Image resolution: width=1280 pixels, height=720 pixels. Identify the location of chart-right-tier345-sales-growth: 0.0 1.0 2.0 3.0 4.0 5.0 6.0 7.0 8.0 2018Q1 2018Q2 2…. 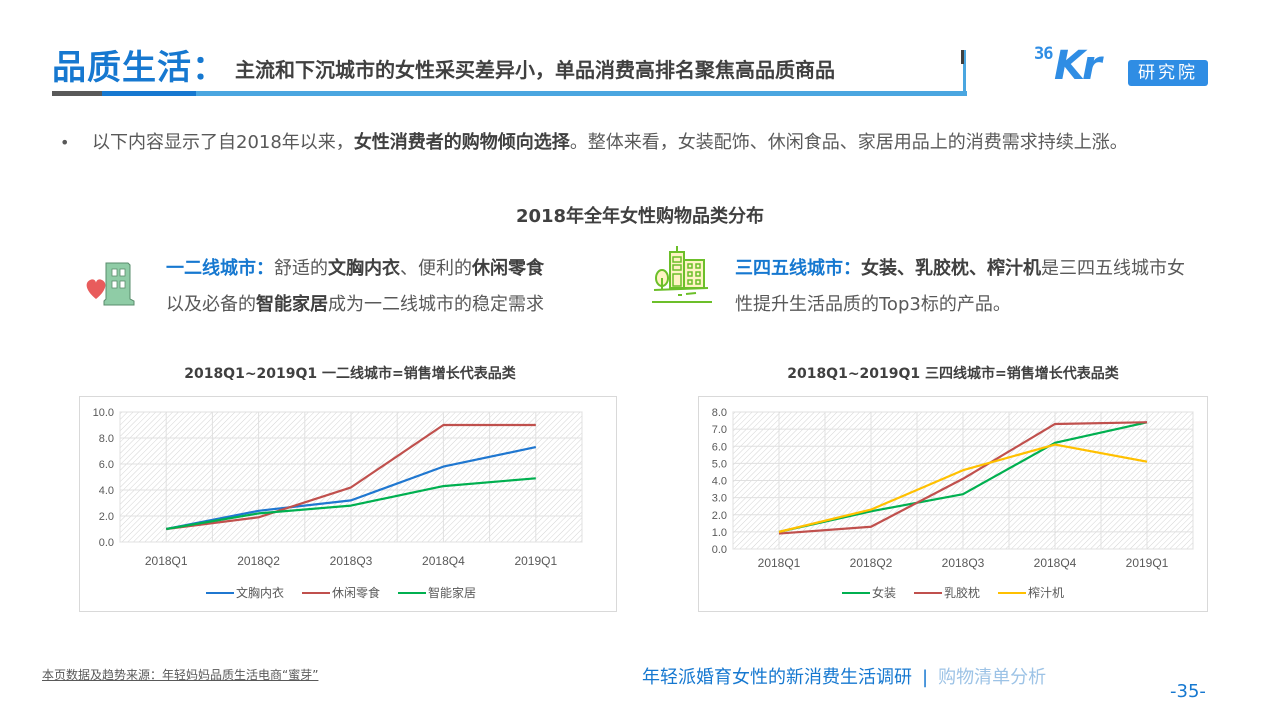
(953, 504).